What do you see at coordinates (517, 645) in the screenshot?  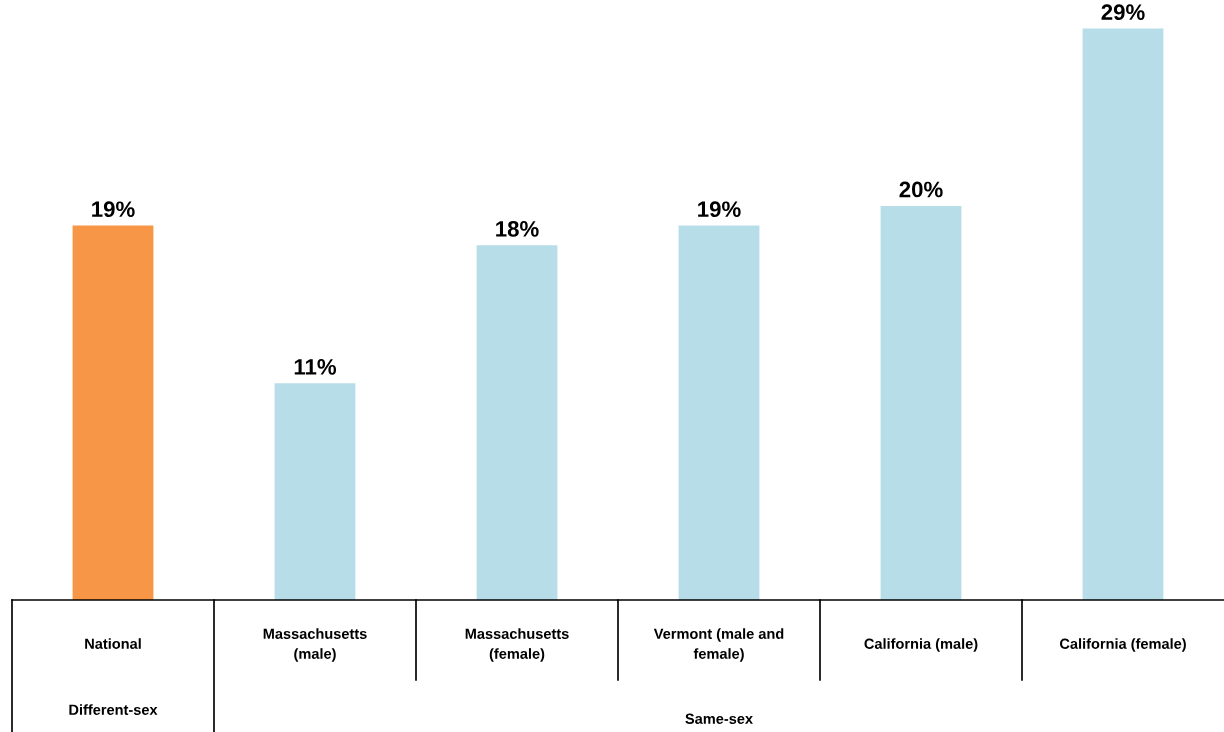 I see `x-tick-label: Massachusetts (female)` at bounding box center [517, 645].